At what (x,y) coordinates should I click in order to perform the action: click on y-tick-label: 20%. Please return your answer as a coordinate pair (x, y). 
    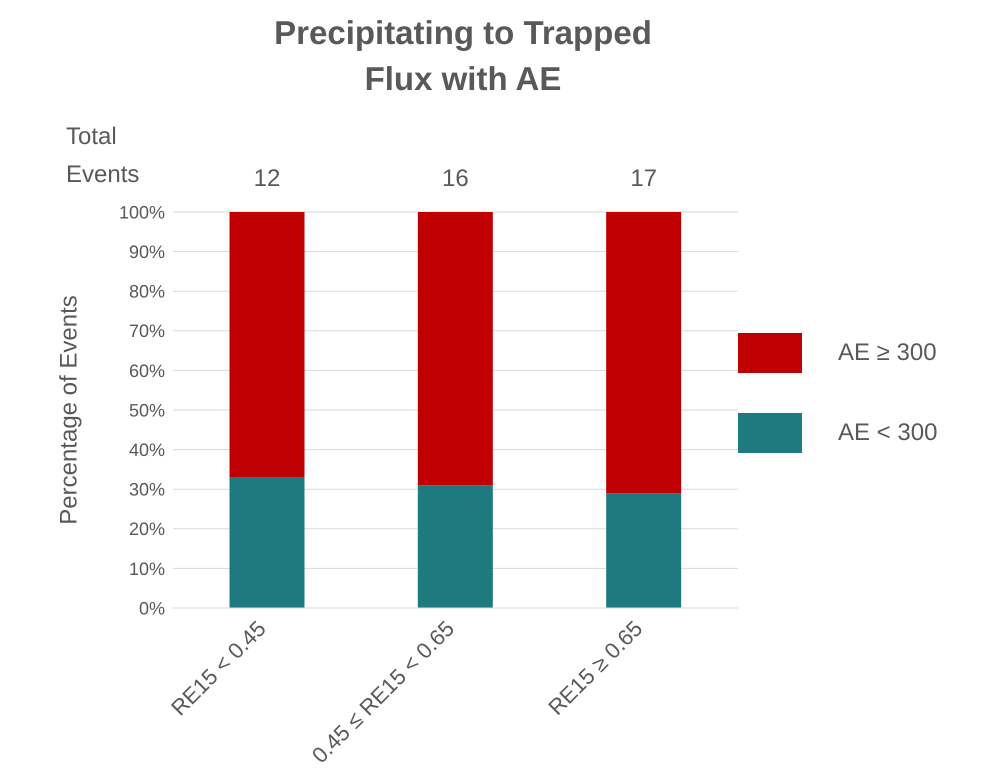
    Looking at the image, I should click on (146, 529).